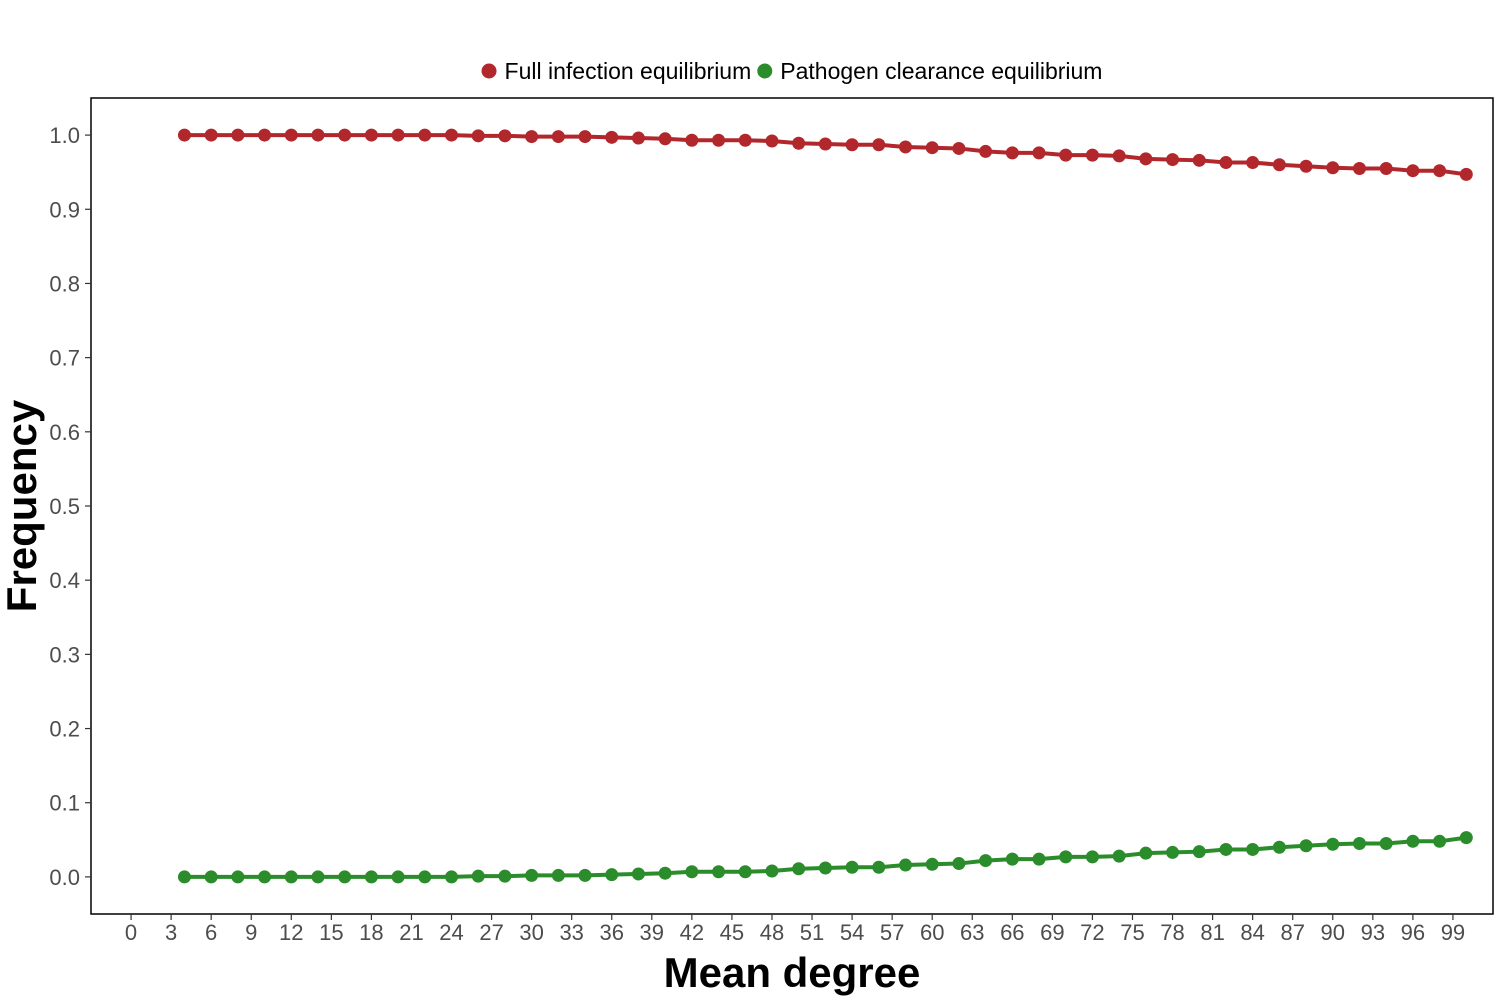  I want to click on x-tick-label: 48, so click(772, 932).